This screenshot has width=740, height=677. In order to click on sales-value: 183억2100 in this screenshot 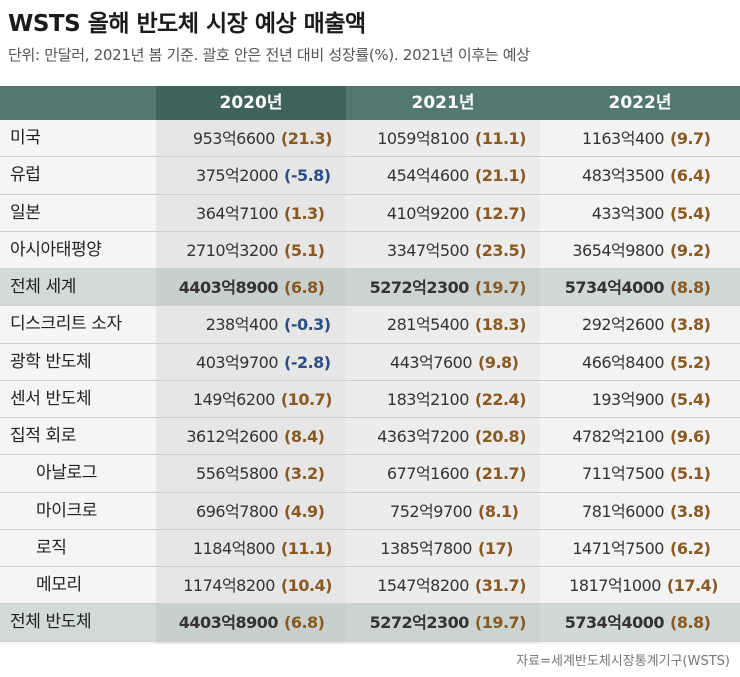, I will do `click(427, 399)`.